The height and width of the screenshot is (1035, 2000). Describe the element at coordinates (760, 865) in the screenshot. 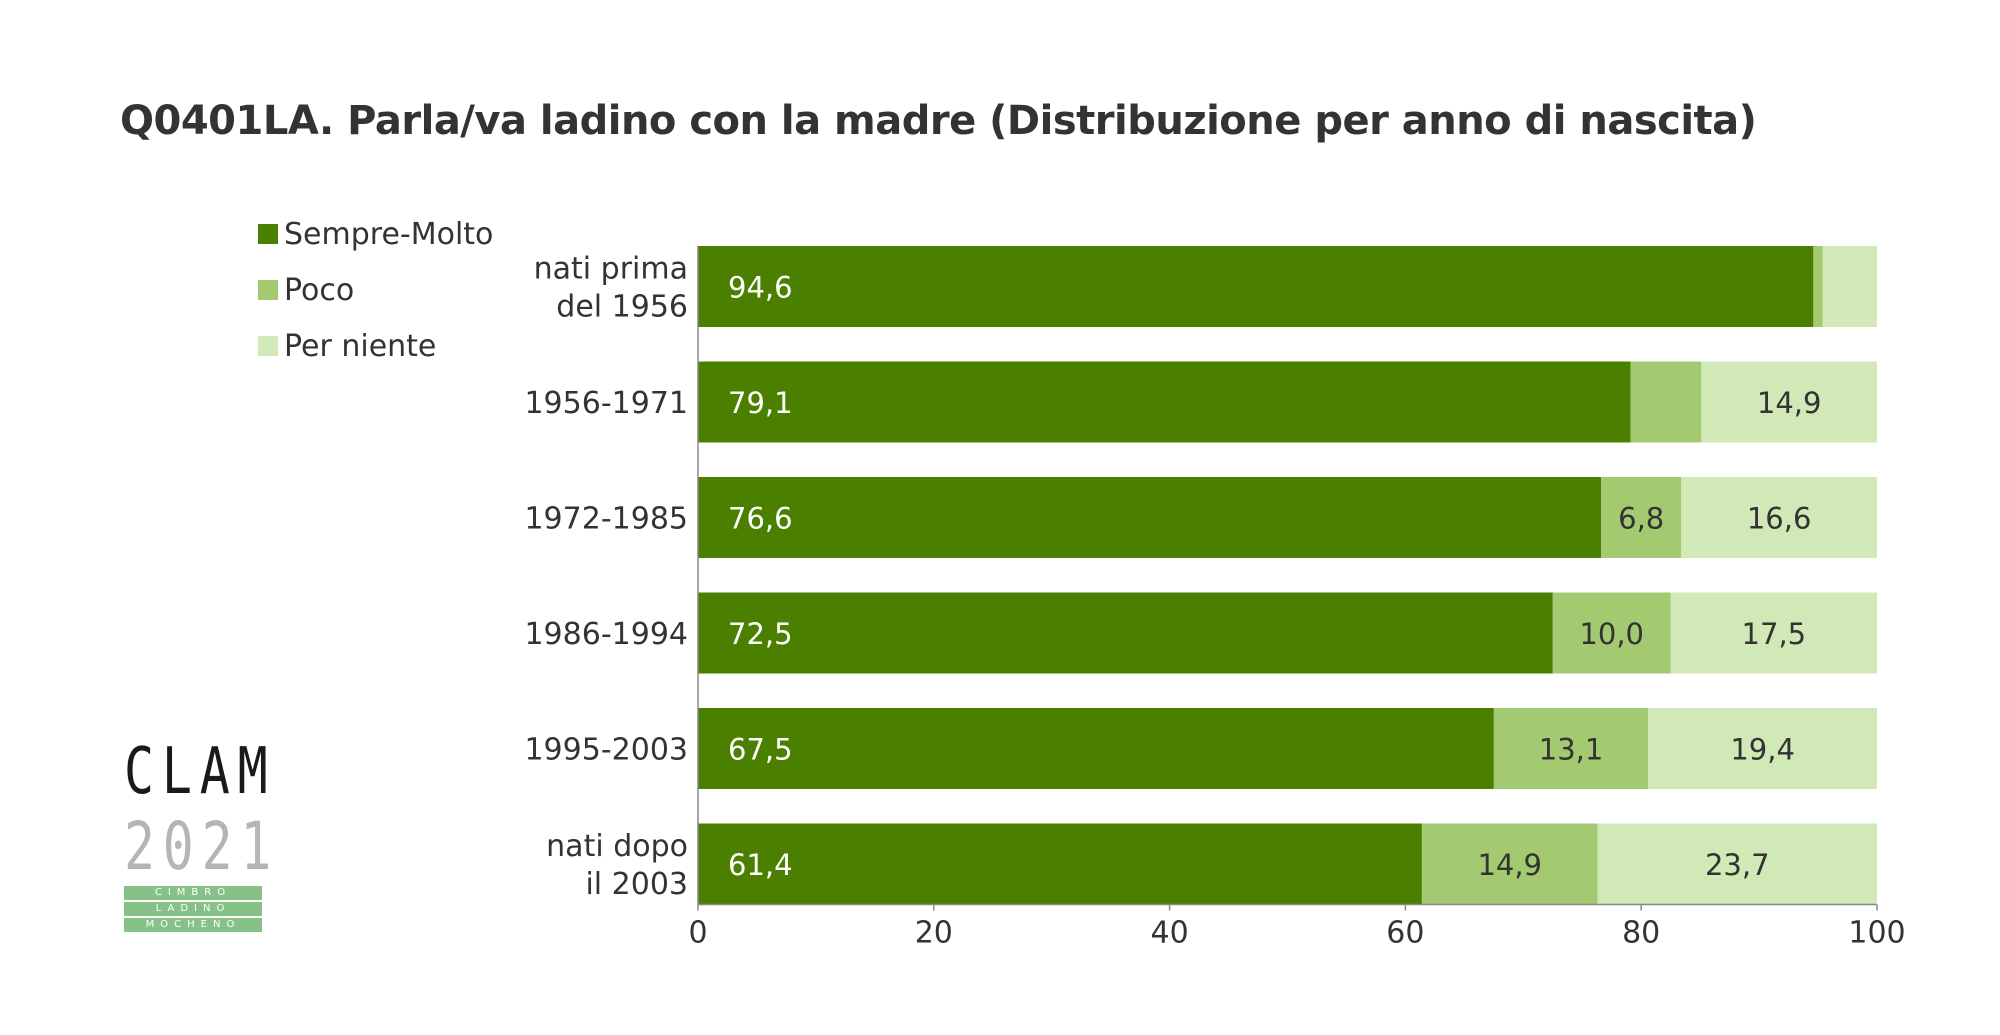

I see `data-label-sempre-molto-5: 61,4` at that location.